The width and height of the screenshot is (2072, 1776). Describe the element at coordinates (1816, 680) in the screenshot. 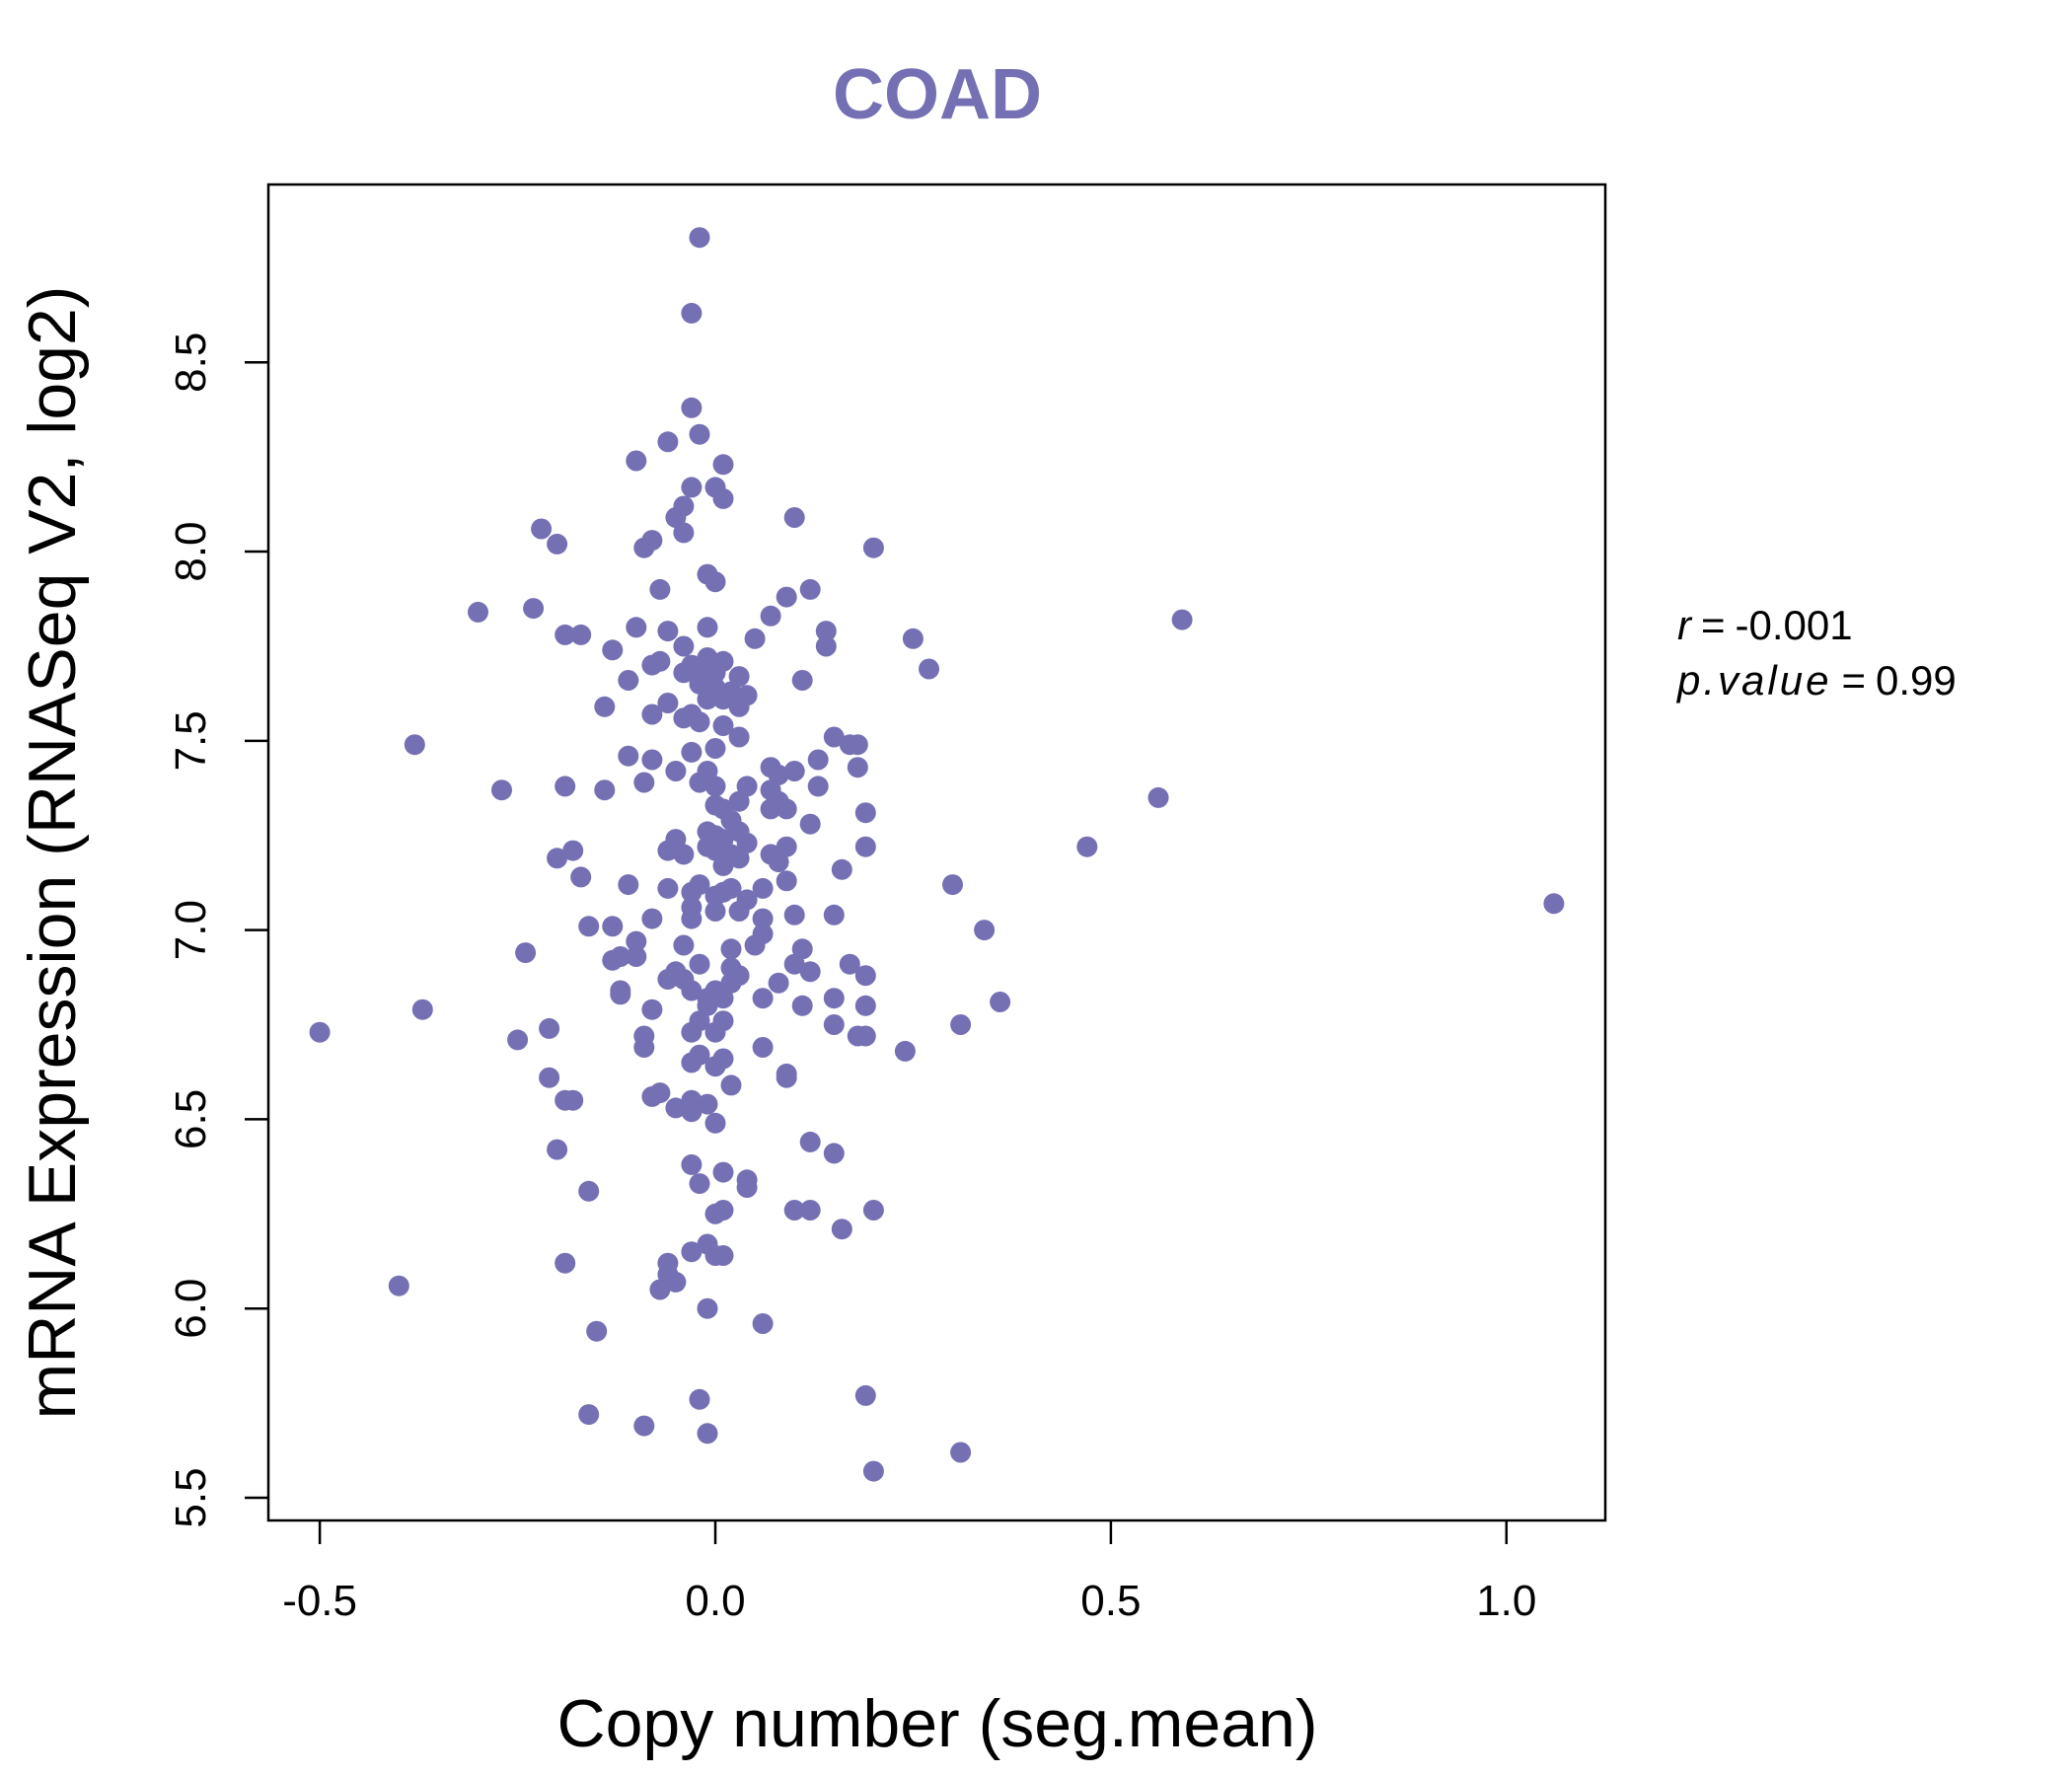

I see `p-value-annotation: p.value = 0.99` at that location.